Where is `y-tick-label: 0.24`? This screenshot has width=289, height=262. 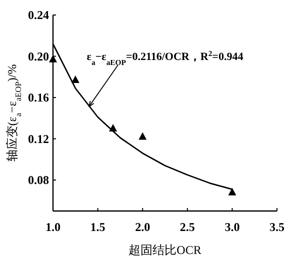
y-tick-label: 0.24 is located at coordinates (38, 15).